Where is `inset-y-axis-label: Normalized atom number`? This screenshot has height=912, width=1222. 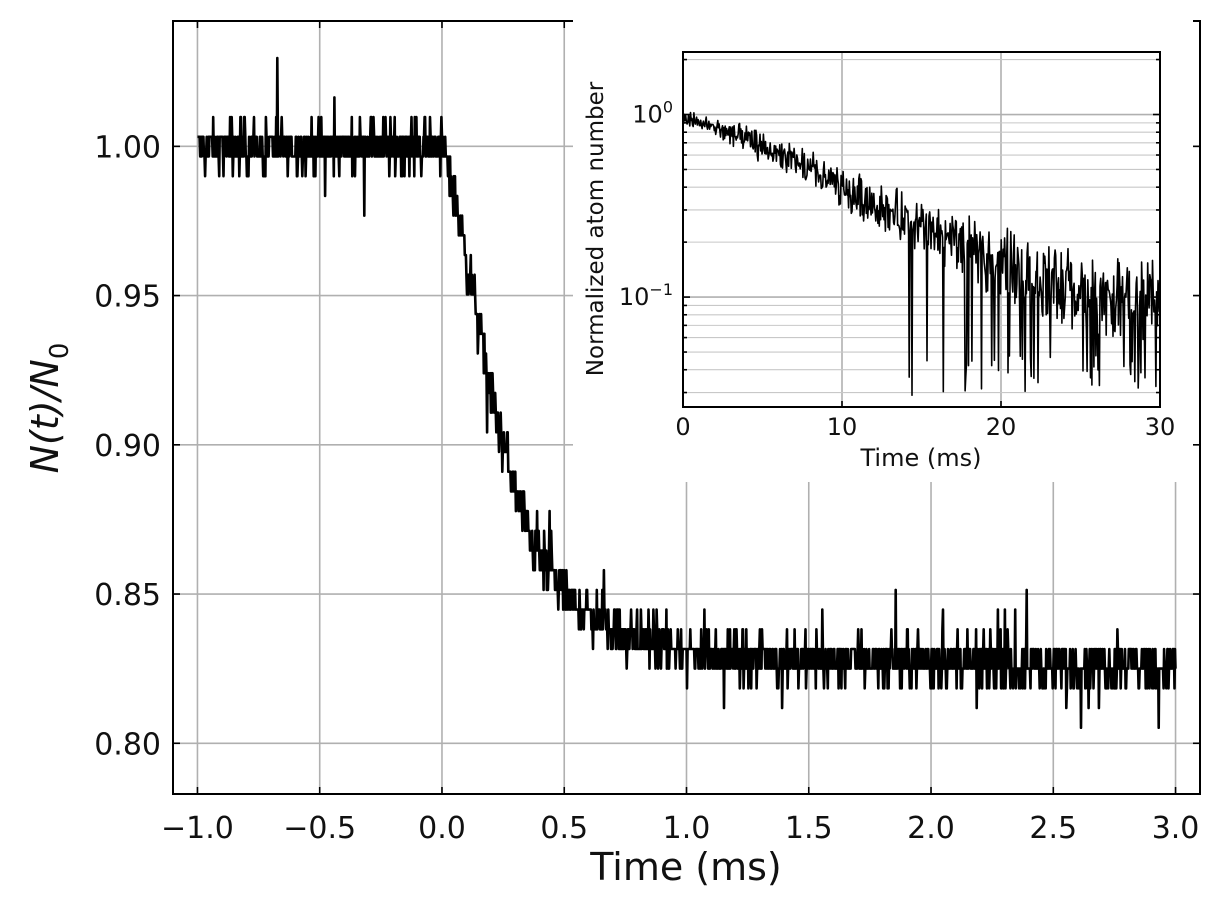 inset-y-axis-label: Normalized atom number is located at coordinates (596, 228).